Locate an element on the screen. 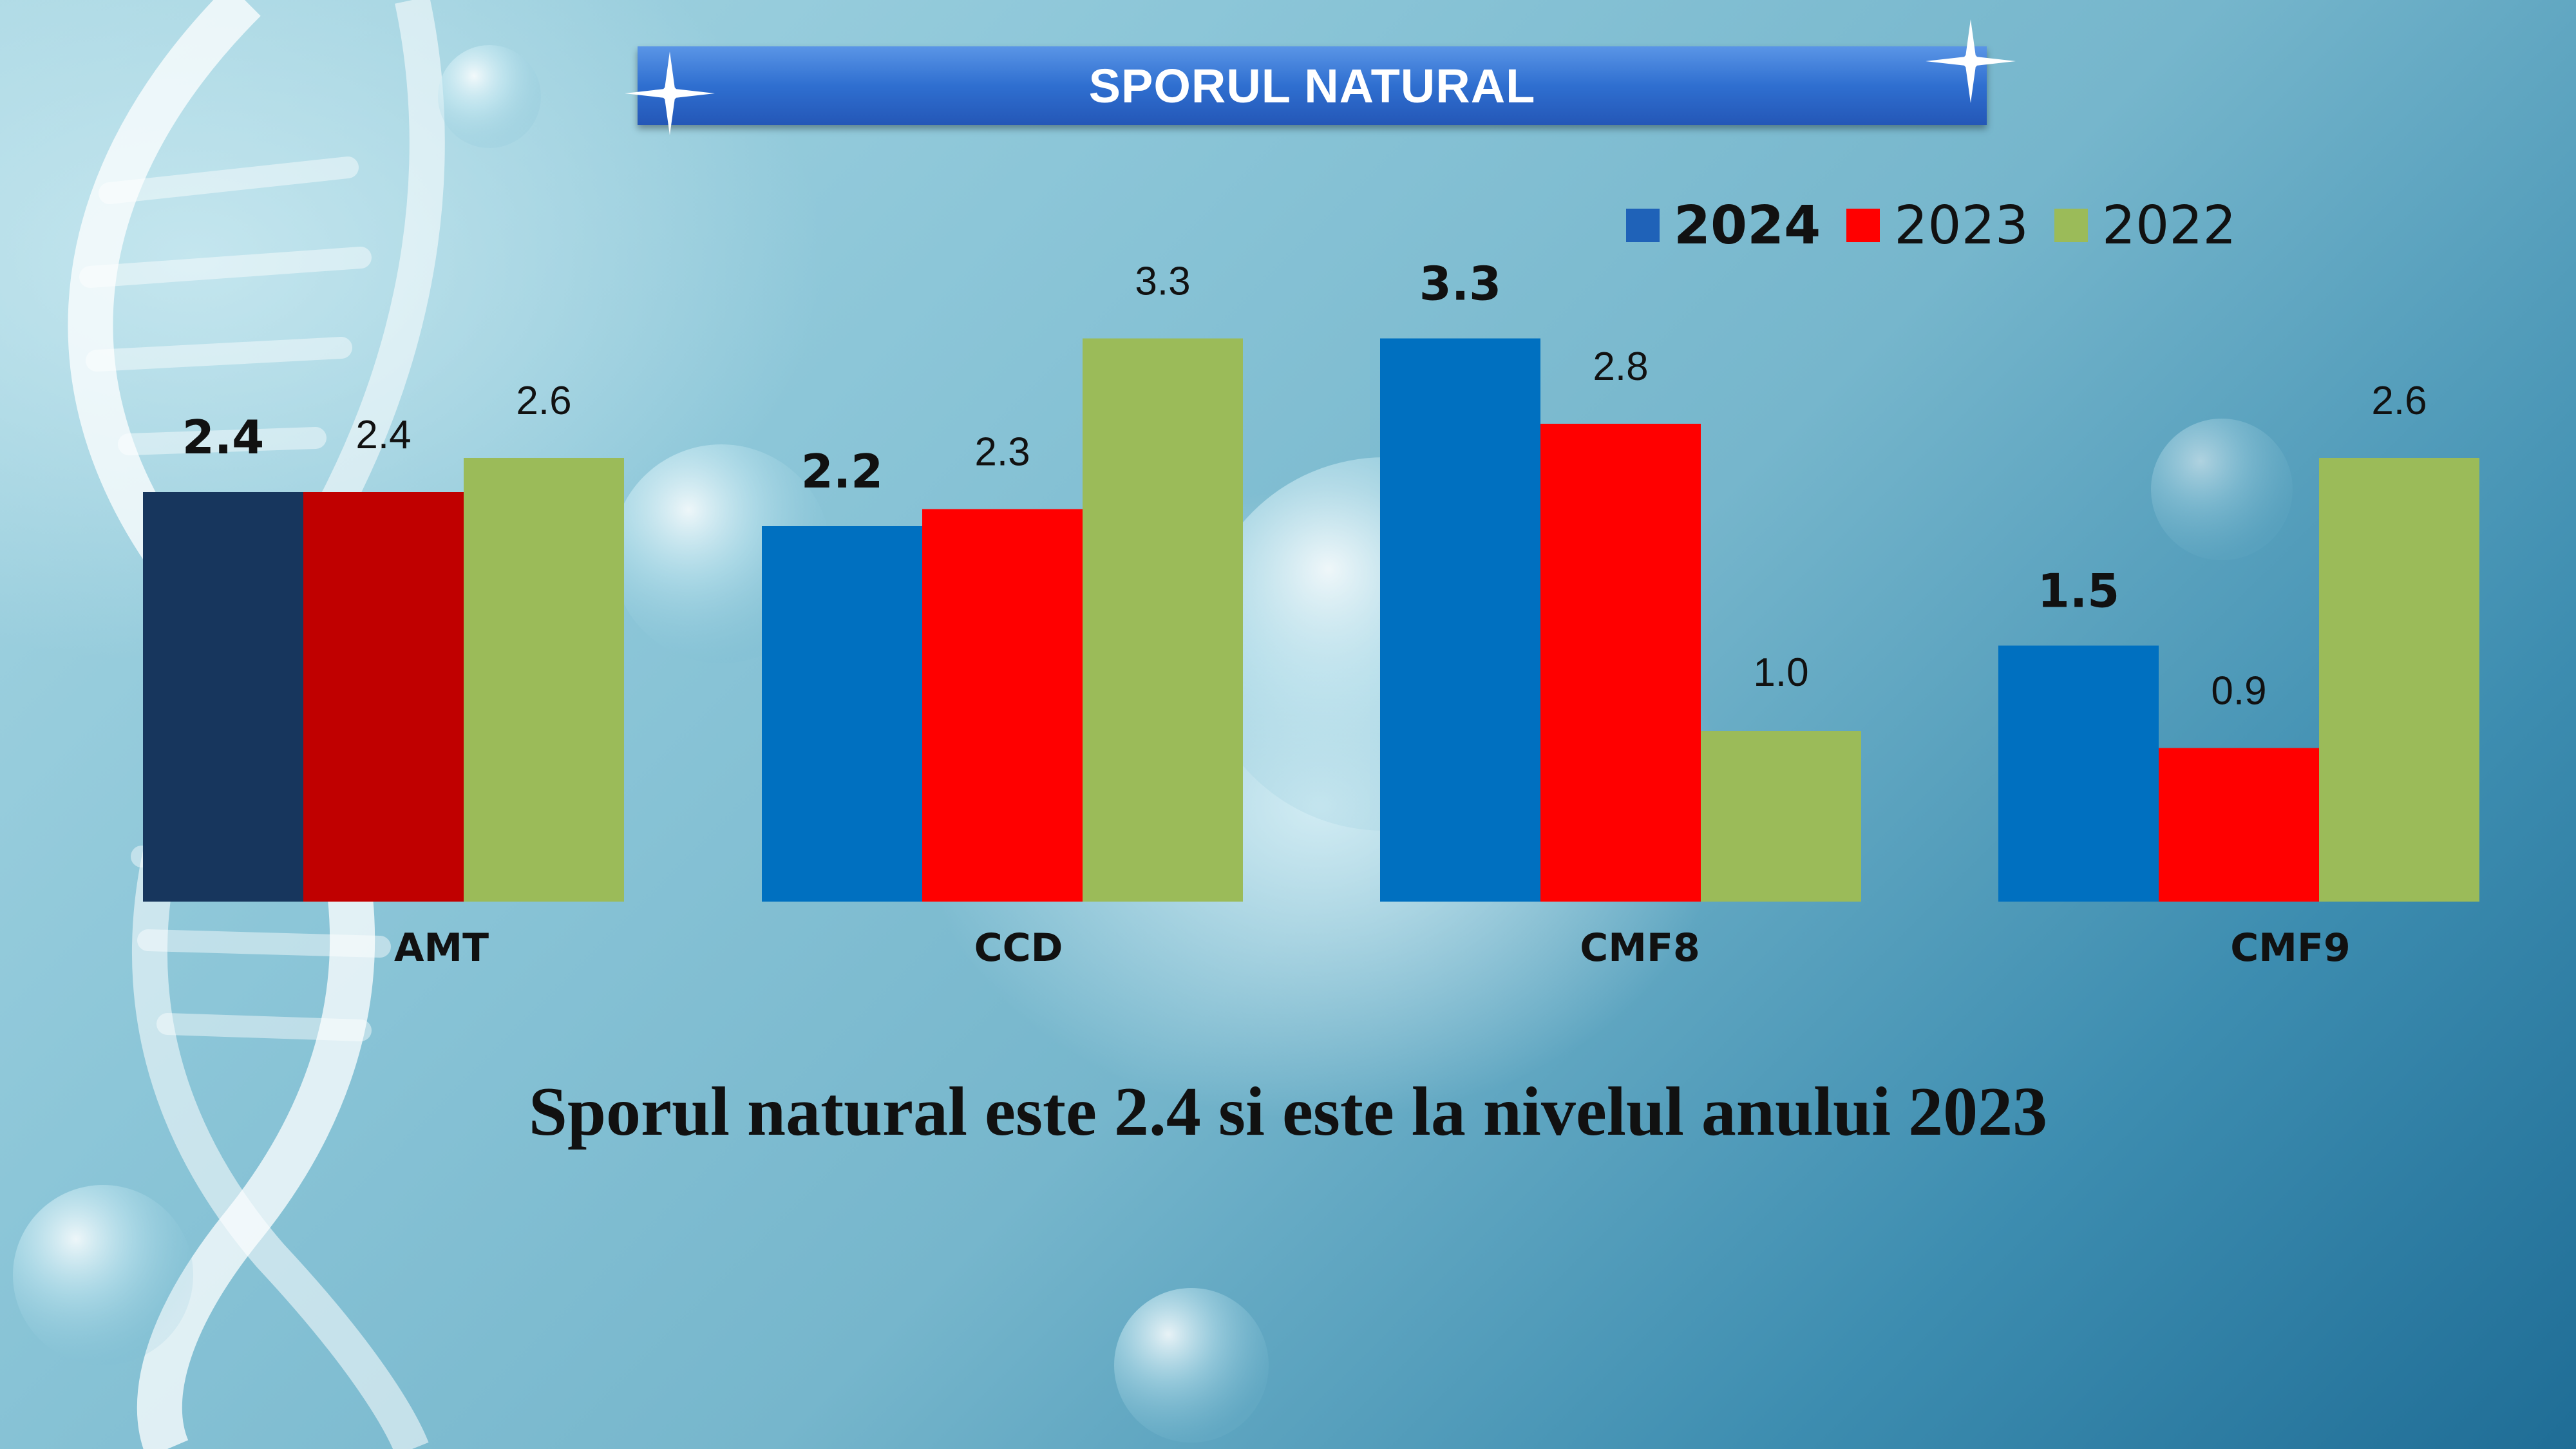 The width and height of the screenshot is (2576, 1449). legend-item-2023: 2023 is located at coordinates (1938, 225).